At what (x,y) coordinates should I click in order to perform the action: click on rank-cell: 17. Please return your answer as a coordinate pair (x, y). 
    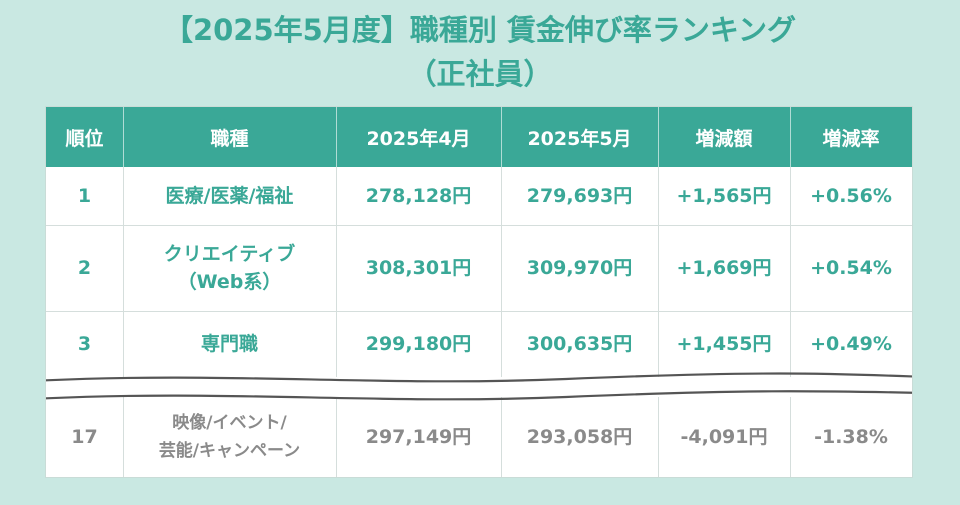
    Looking at the image, I should click on (84, 437).